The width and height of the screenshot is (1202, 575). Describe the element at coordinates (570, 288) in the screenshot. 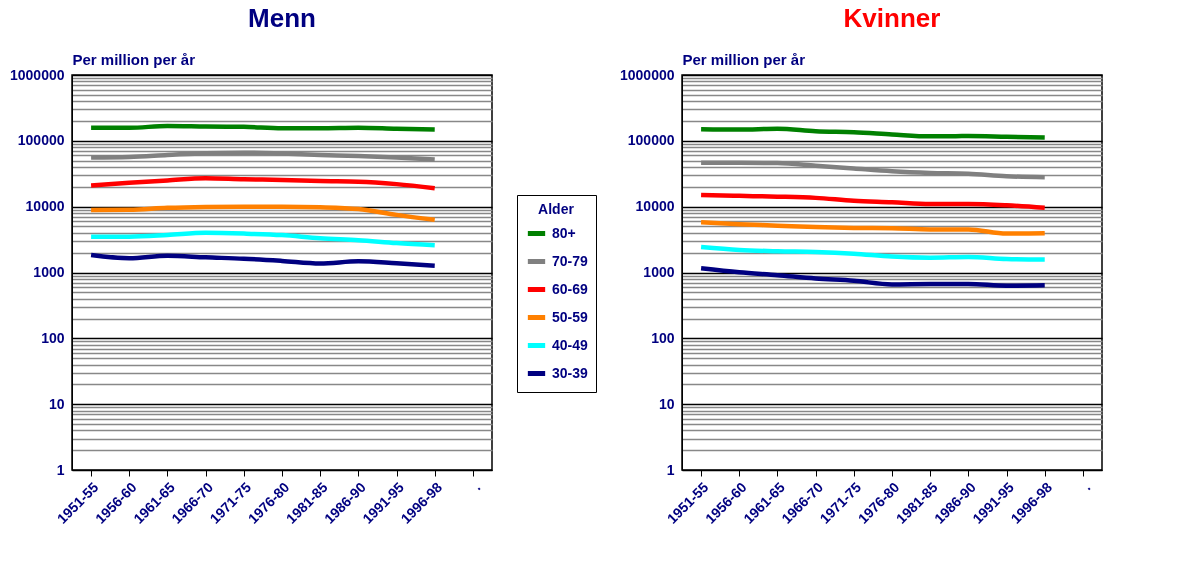

I see `legend-label: 60-69` at that location.